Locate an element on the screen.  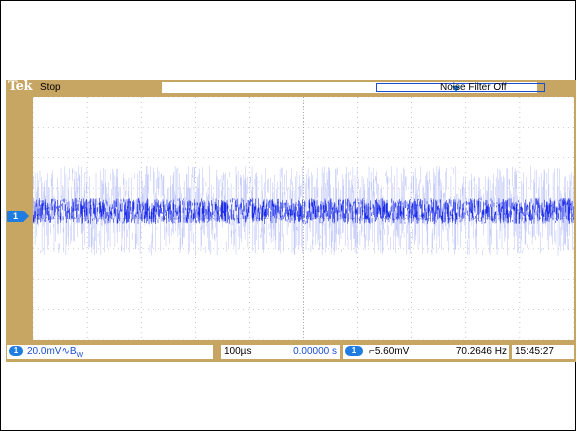
trigger-level: 5.60mV is located at coordinates (392, 351).